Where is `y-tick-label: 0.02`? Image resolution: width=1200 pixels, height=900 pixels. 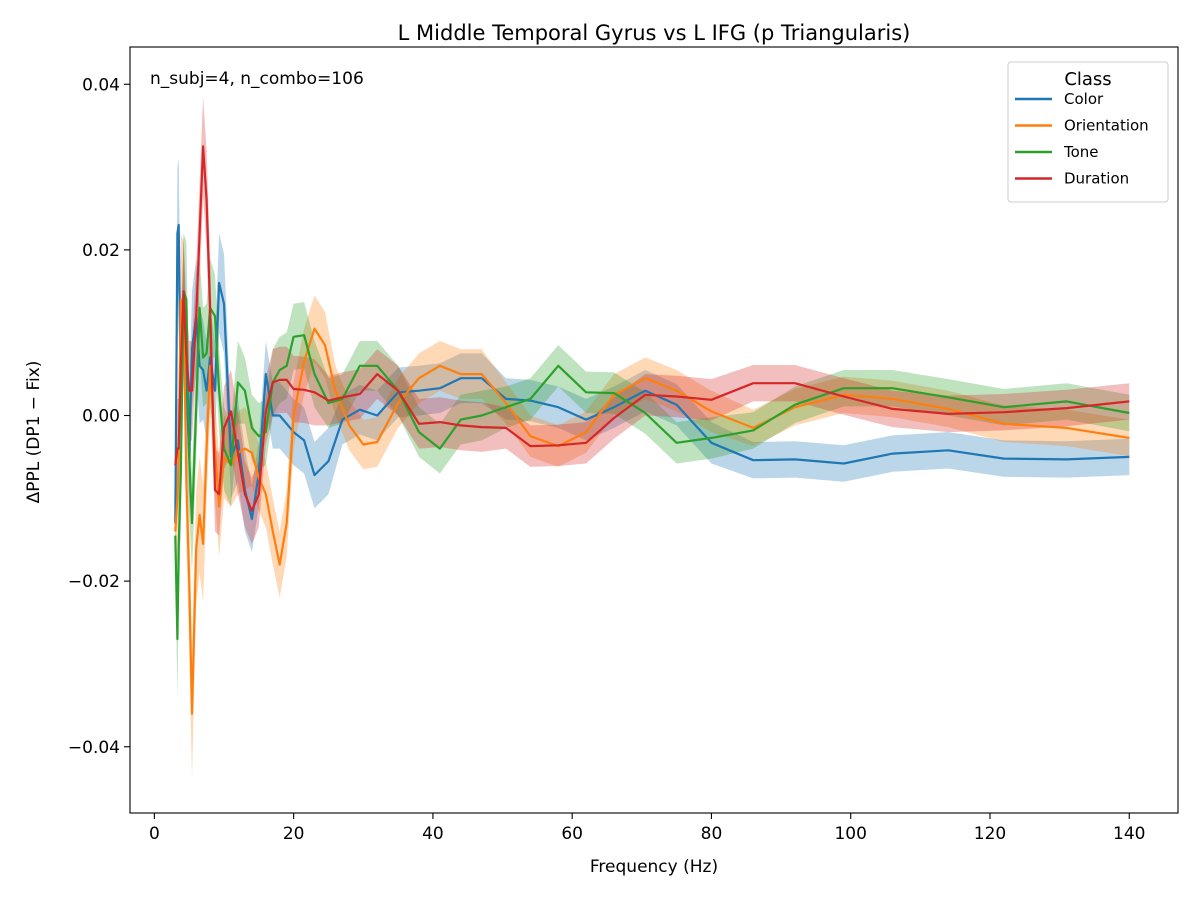
y-tick-label: 0.02 is located at coordinates (101, 251).